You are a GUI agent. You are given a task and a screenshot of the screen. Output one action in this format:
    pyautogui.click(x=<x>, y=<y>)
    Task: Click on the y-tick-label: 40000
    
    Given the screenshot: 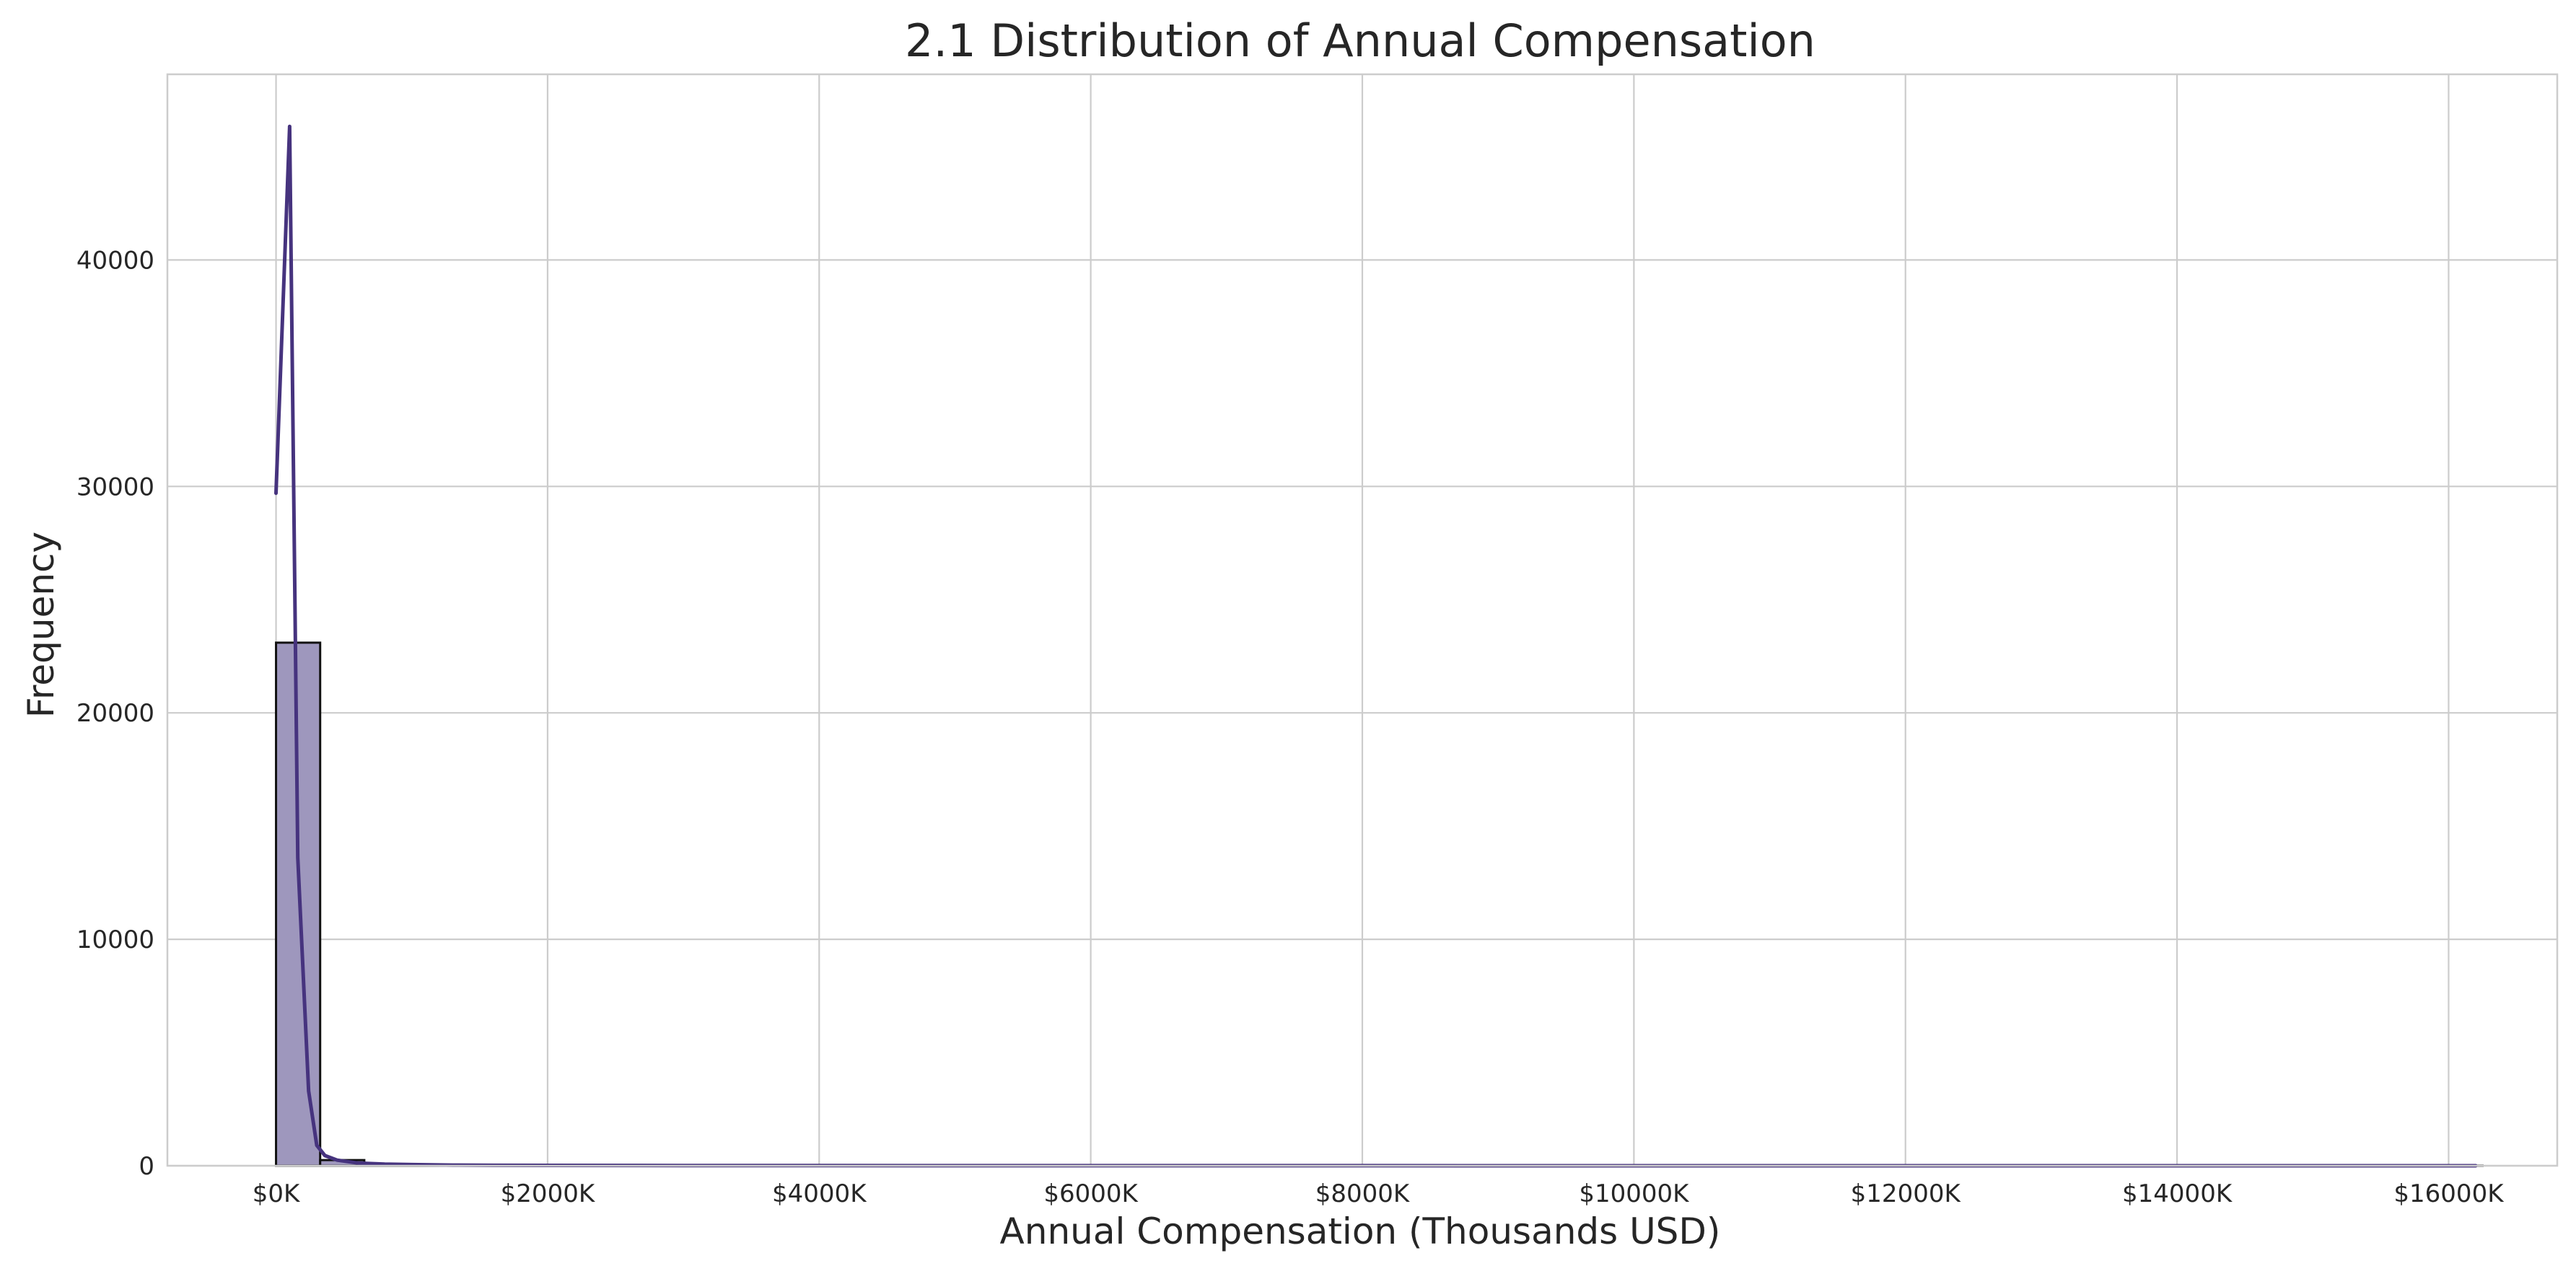 What is the action you would take?
    pyautogui.click(x=115, y=260)
    